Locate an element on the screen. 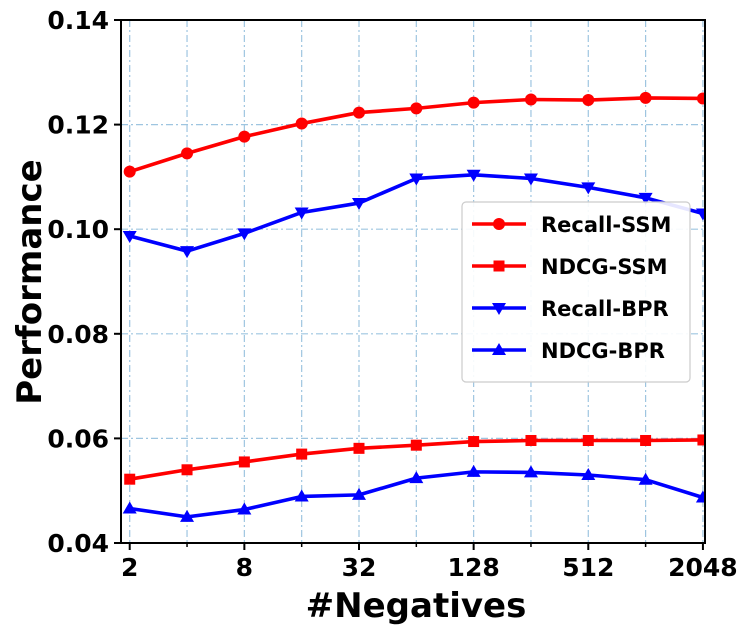  y-tick-label: 0.10 is located at coordinates (78, 229).